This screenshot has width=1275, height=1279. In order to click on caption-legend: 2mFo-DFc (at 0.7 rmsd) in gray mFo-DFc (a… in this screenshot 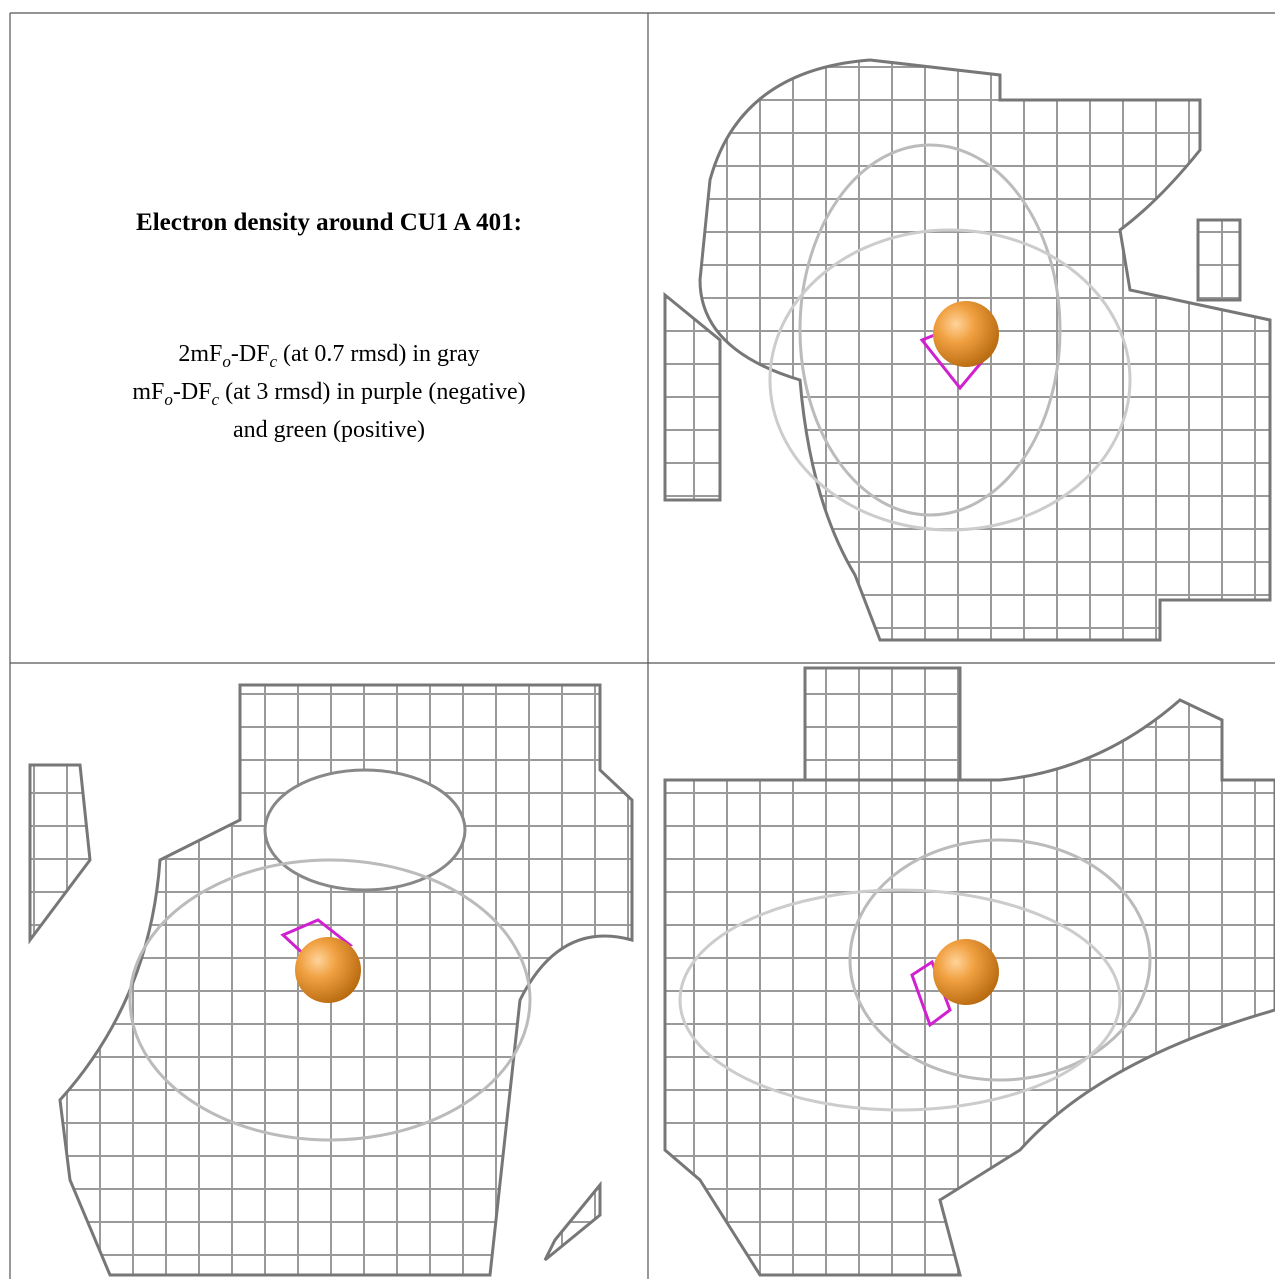, I will do `click(329, 392)`.